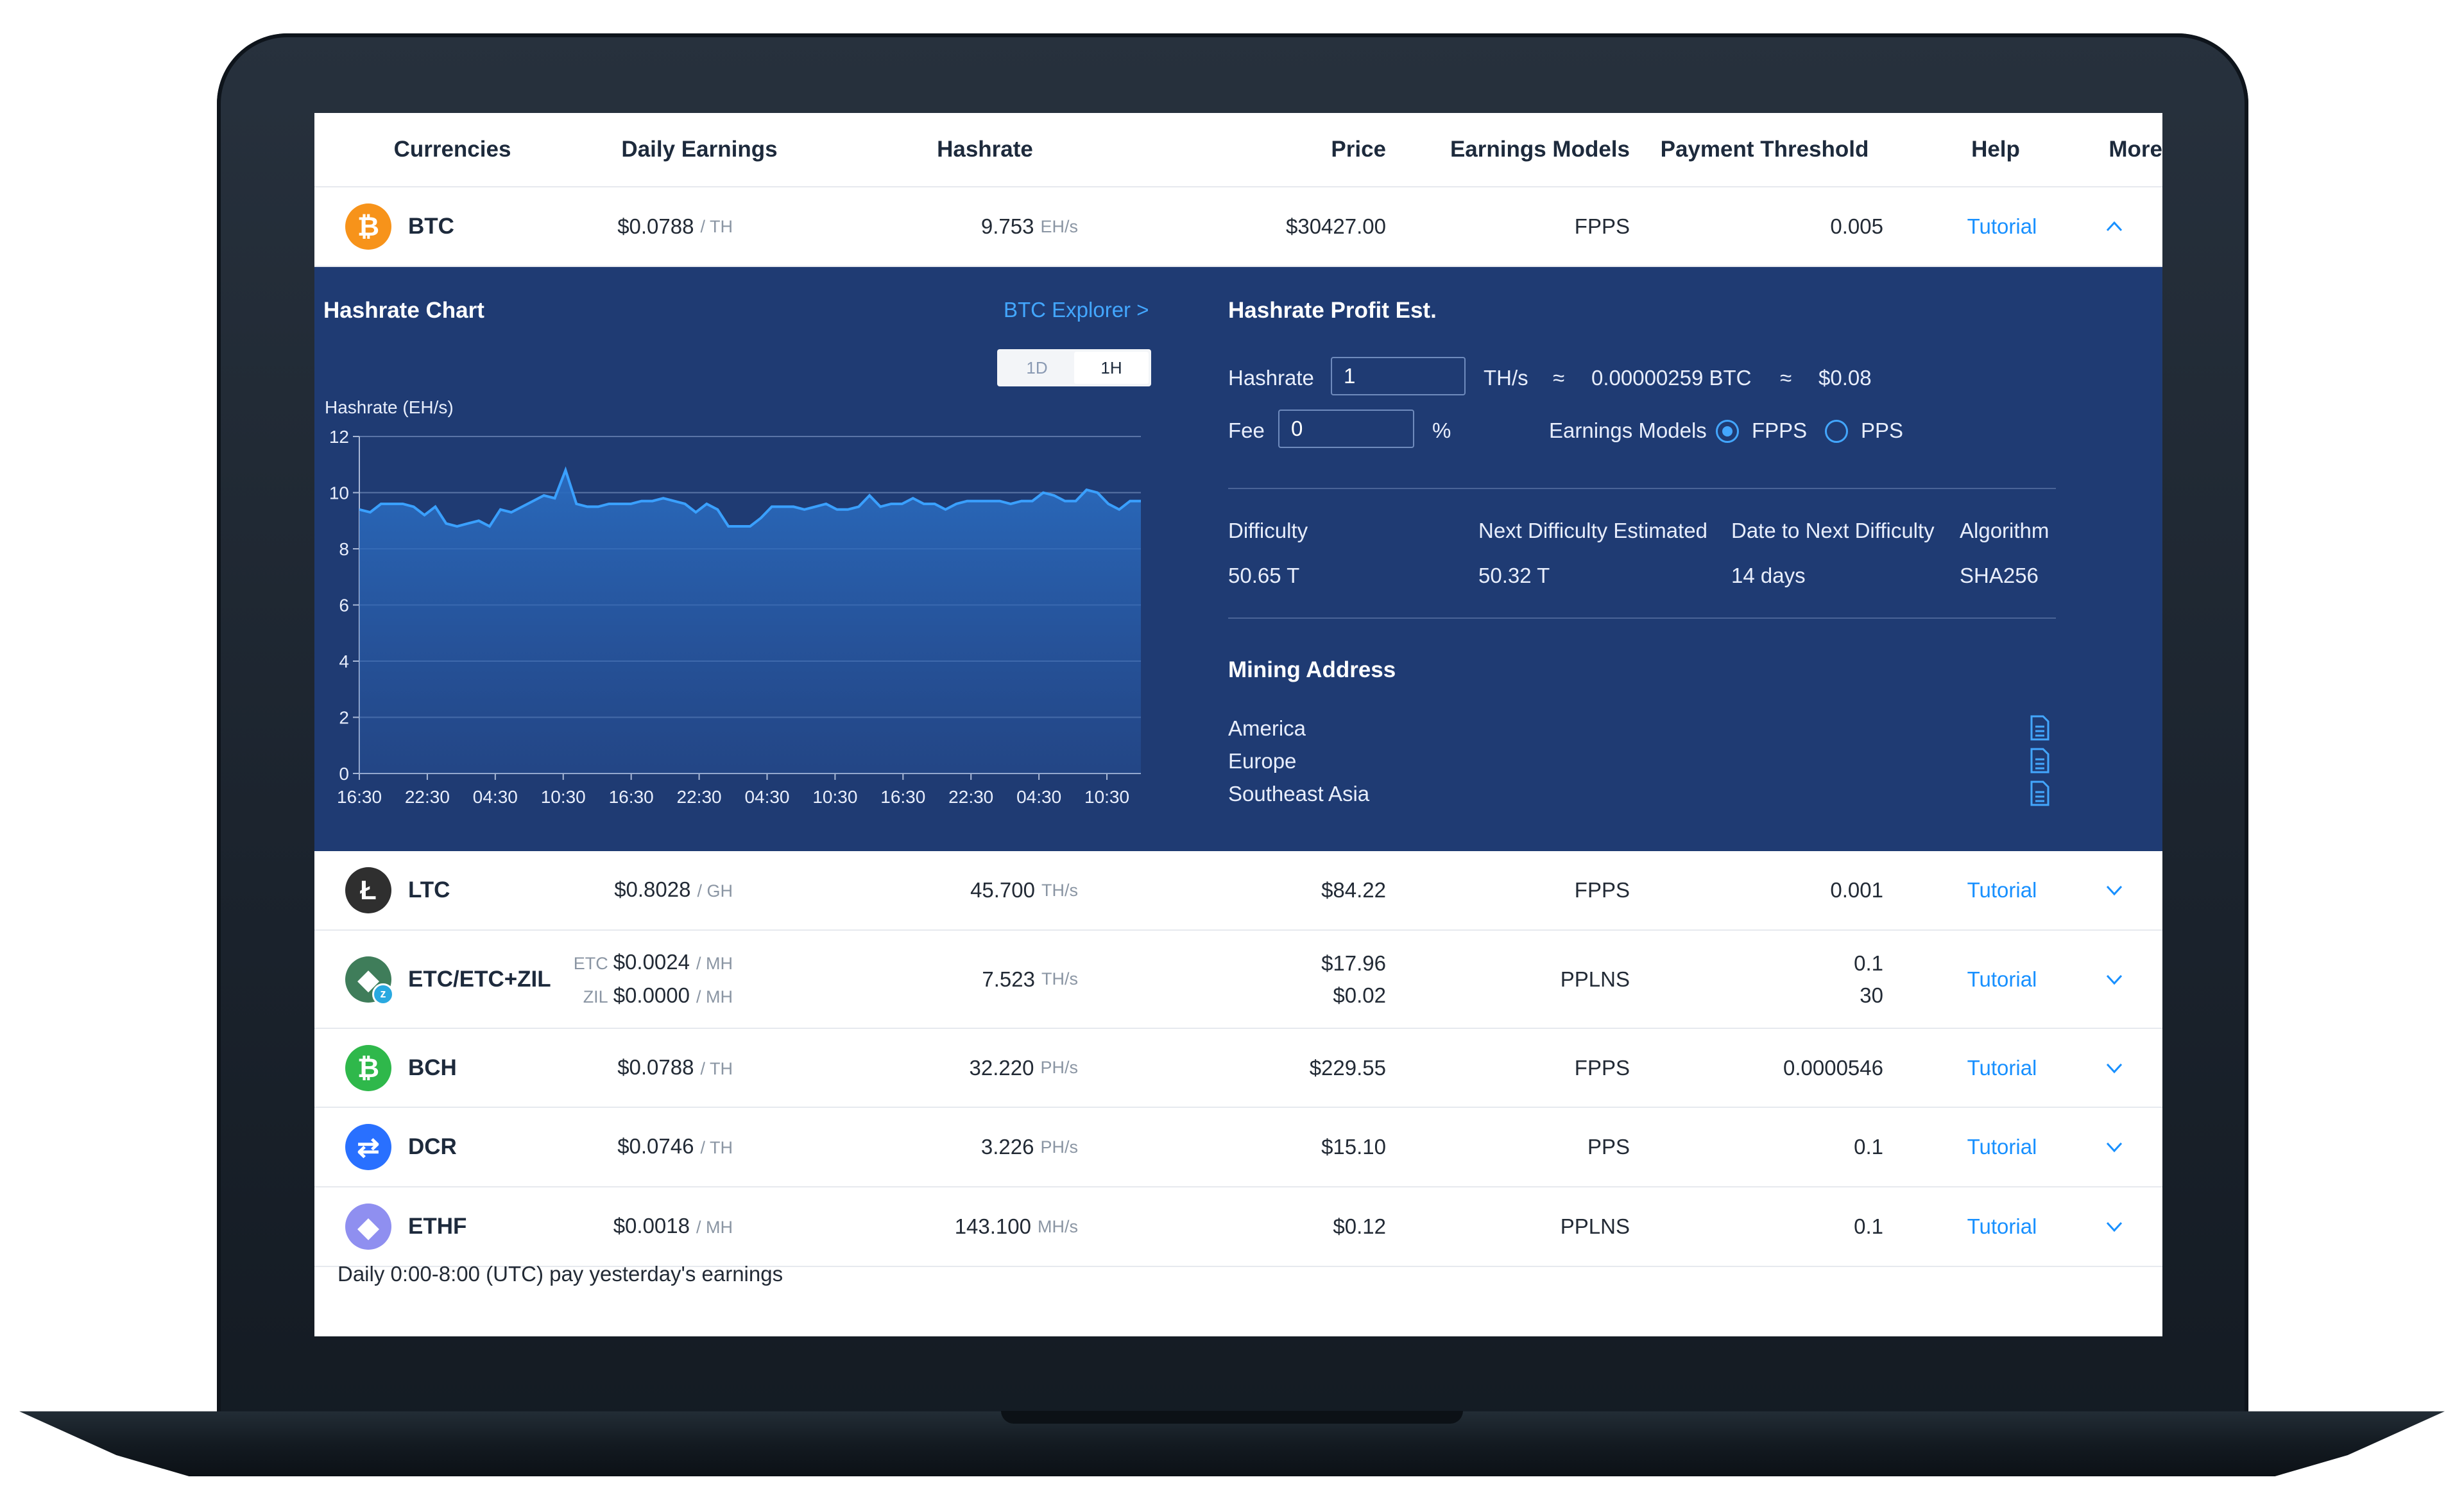 The image size is (2464, 1493). What do you see at coordinates (461, 1147) in the screenshot?
I see `currency-cell: ⇄ DCR` at bounding box center [461, 1147].